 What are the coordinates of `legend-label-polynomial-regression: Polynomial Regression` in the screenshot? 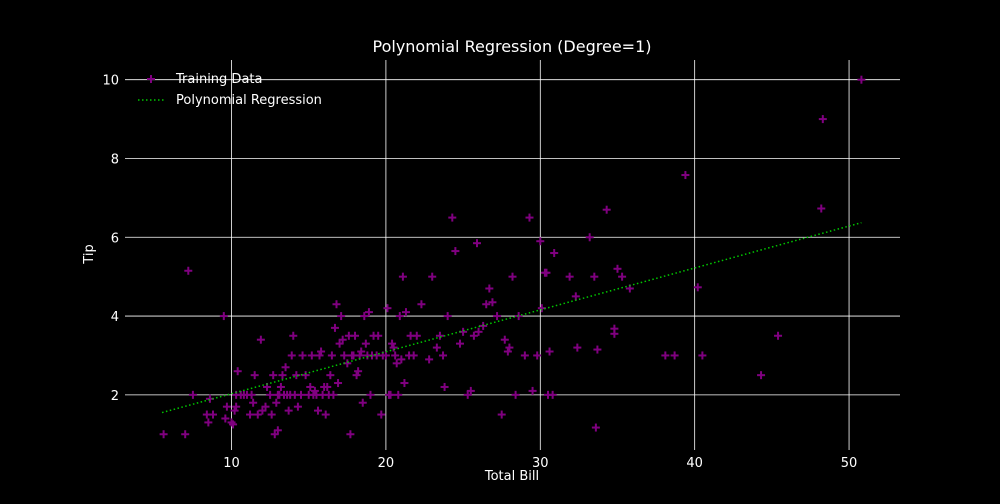 It's located at (249, 100).